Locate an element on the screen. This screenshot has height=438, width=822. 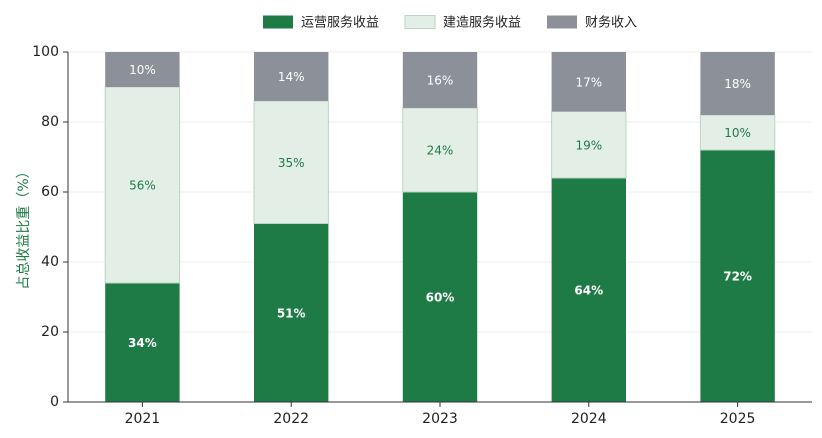
data-label-2024-s2: 17% is located at coordinates (588, 82).